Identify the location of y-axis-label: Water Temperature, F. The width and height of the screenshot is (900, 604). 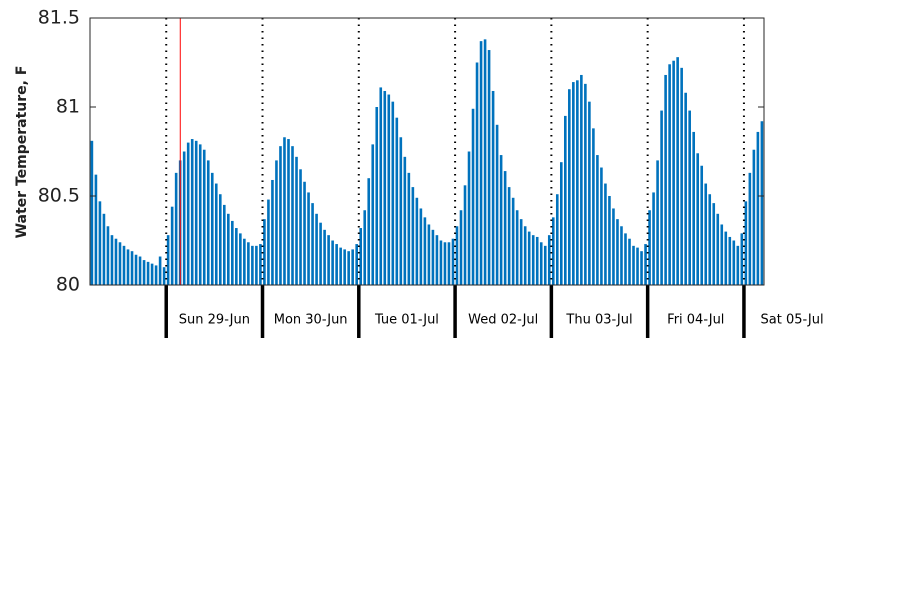
(22, 152).